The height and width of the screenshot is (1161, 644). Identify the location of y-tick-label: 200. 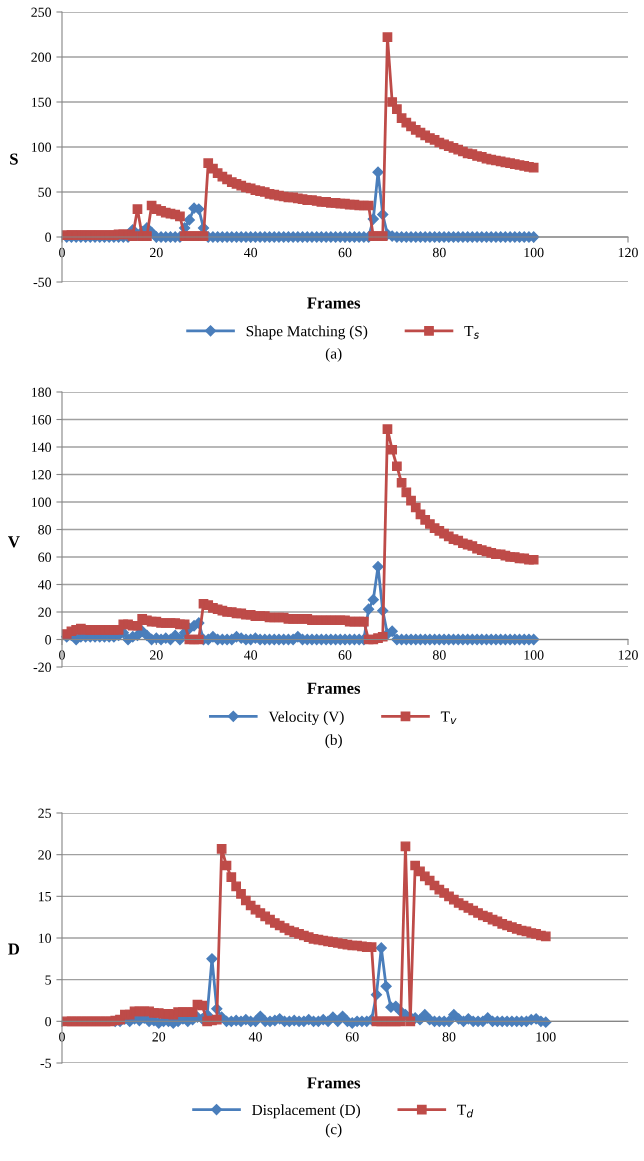
(41, 57).